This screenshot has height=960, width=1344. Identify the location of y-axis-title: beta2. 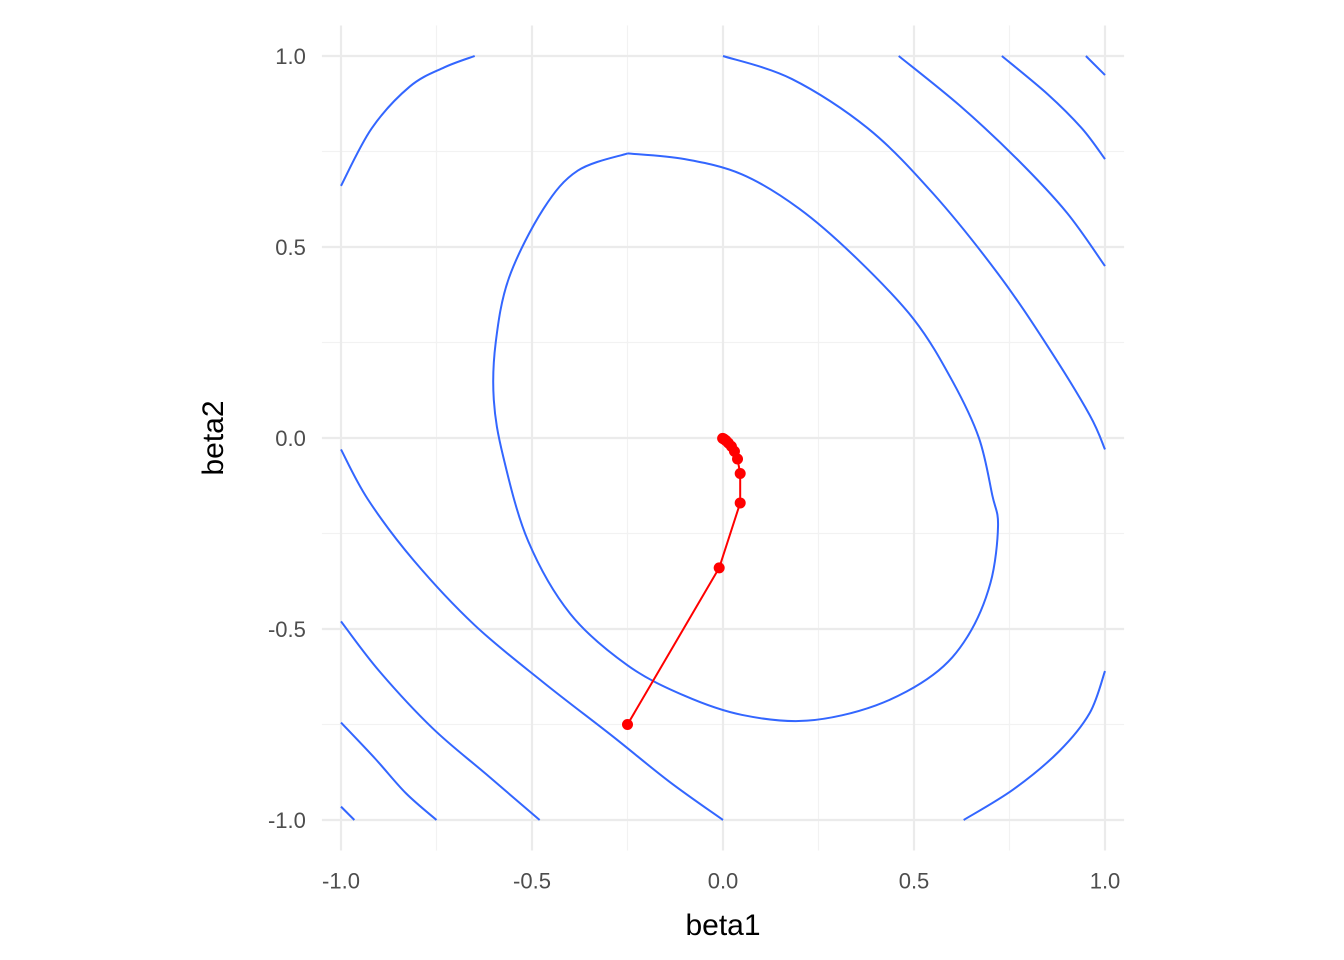
(213, 437).